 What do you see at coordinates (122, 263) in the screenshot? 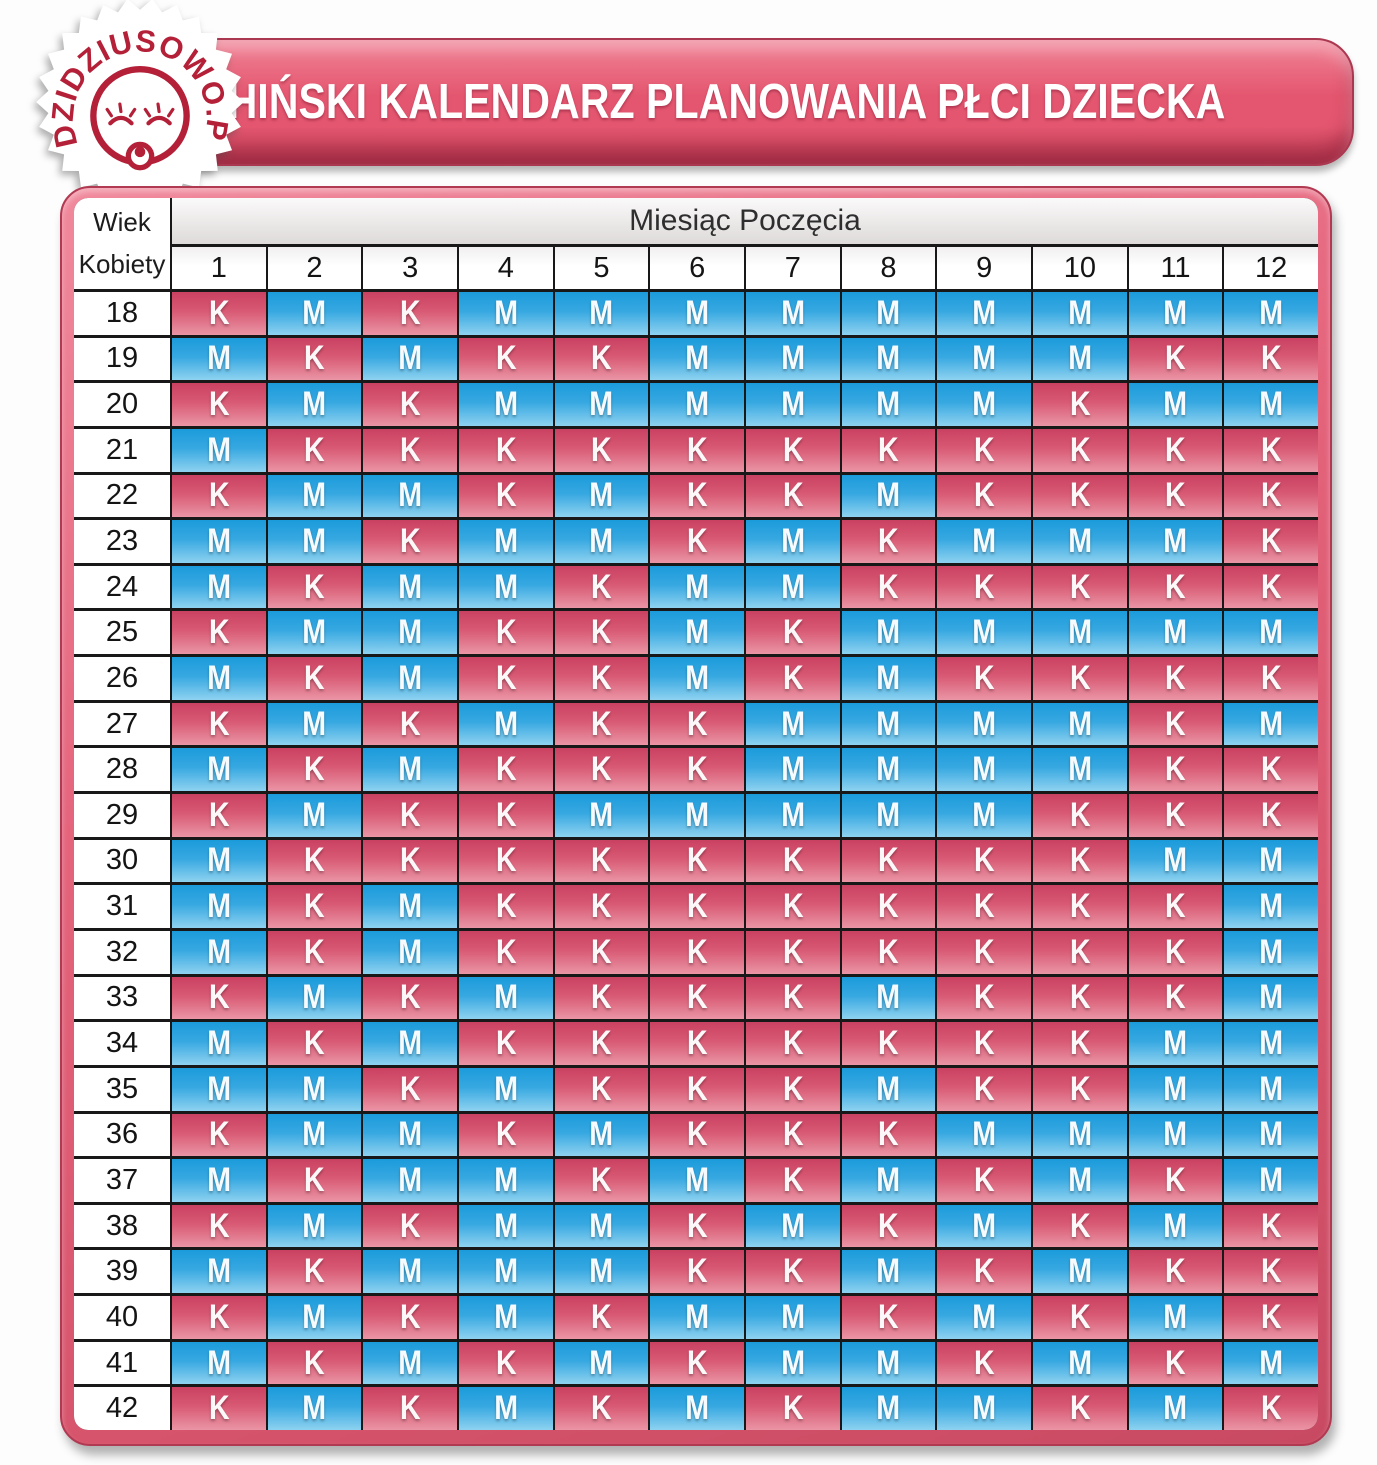
I see `age-header-line2: Kobiety` at bounding box center [122, 263].